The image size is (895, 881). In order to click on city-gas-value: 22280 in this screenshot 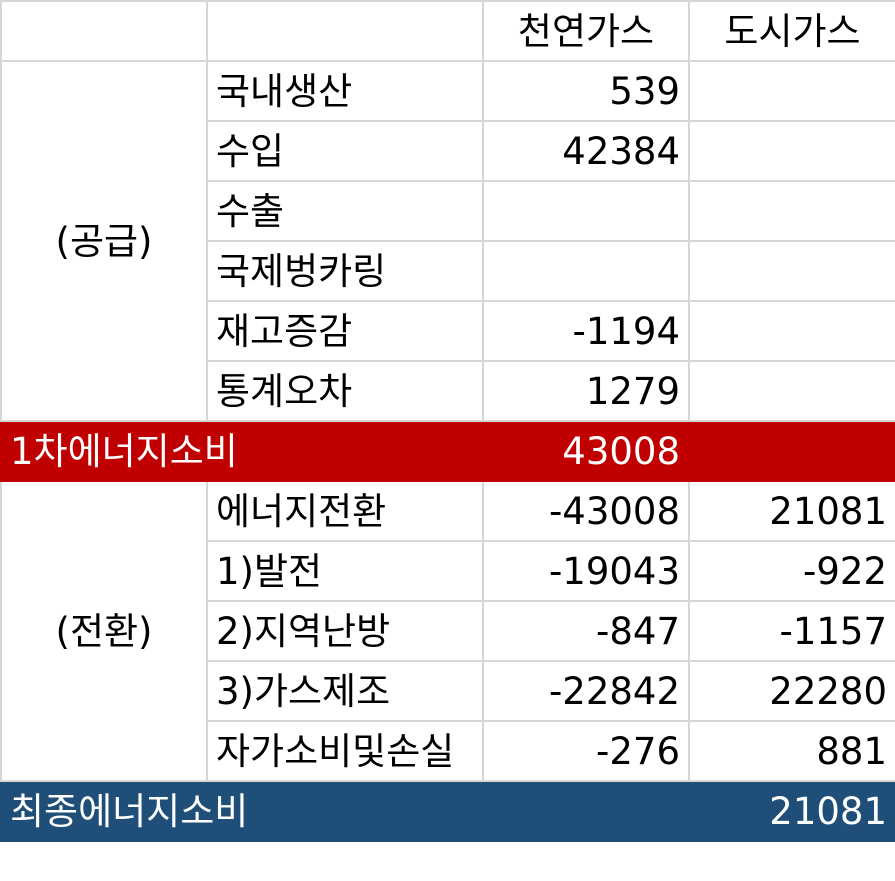, I will do `click(791, 691)`.